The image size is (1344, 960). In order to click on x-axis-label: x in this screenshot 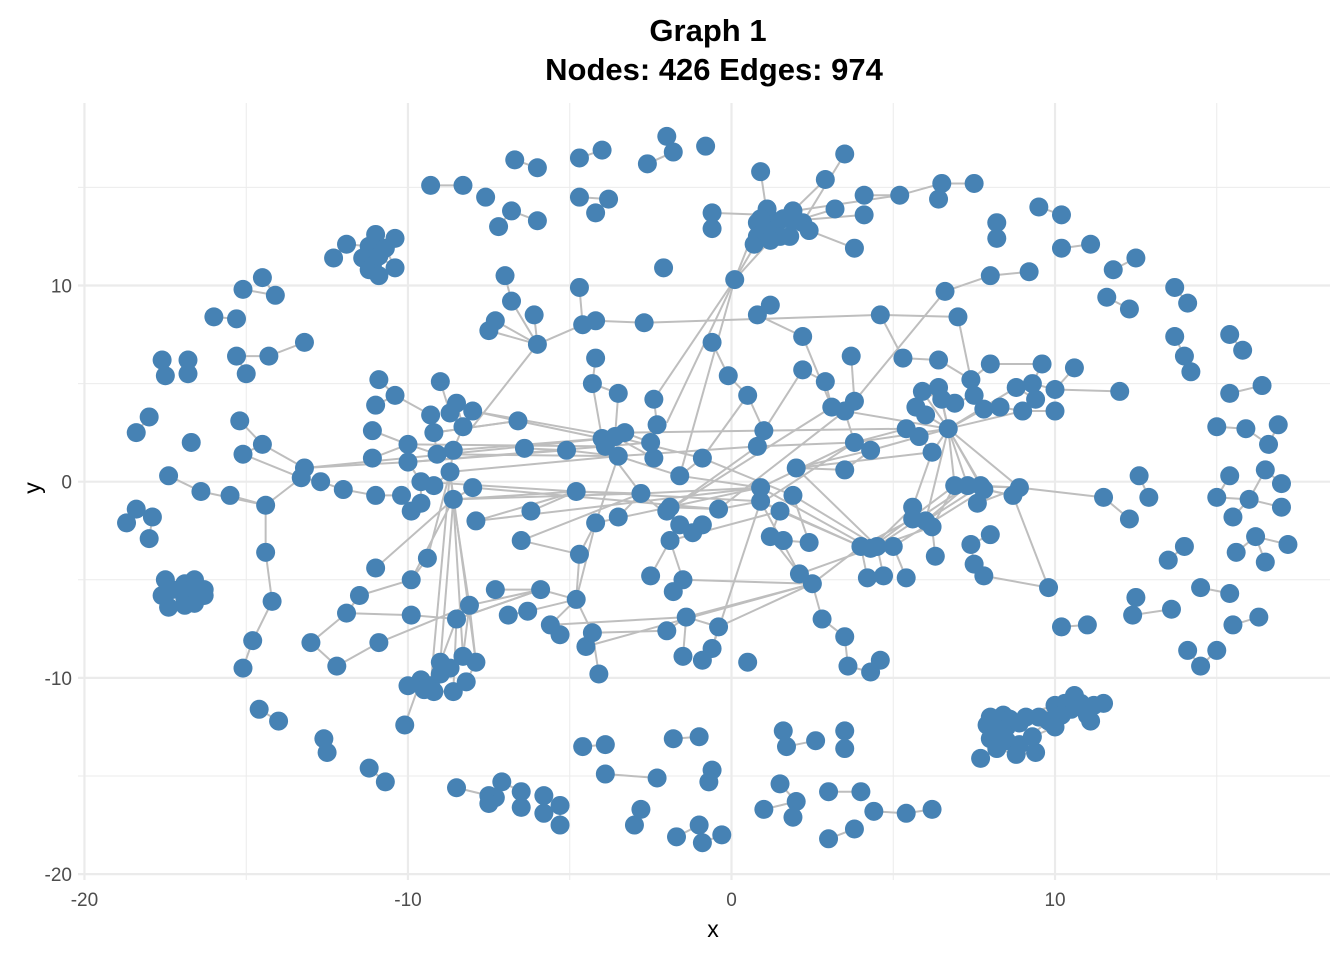, I will do `click(713, 929)`.